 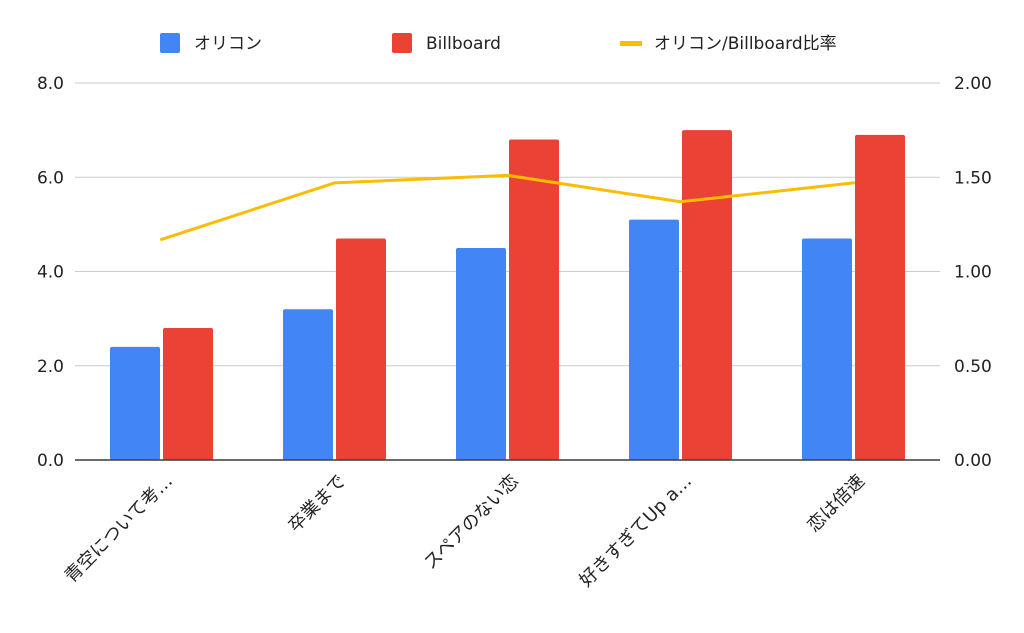 I want to click on category-label: 恋は倍速, so click(x=836, y=503).